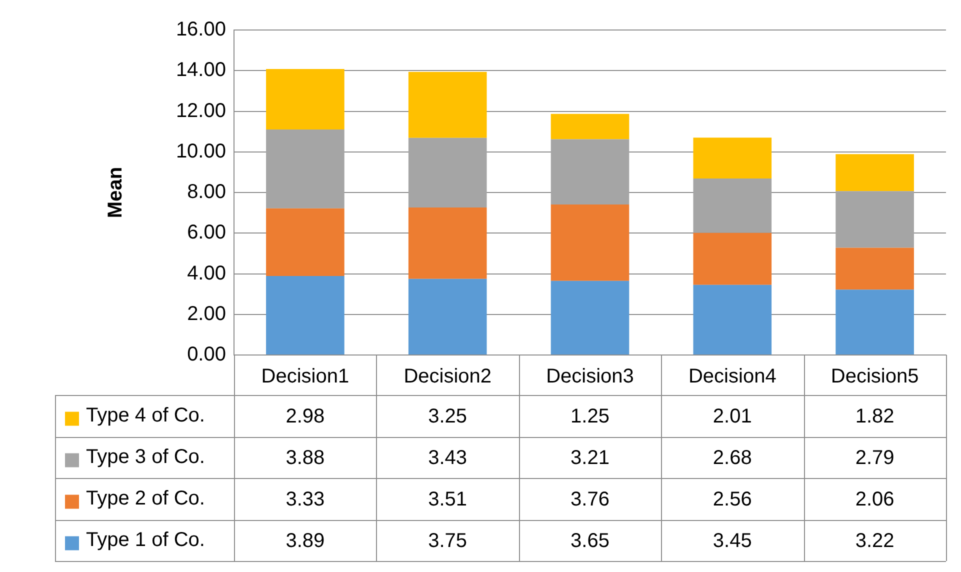  Describe the element at coordinates (201, 111) in the screenshot. I see `y-tick-label: 12.00` at that location.